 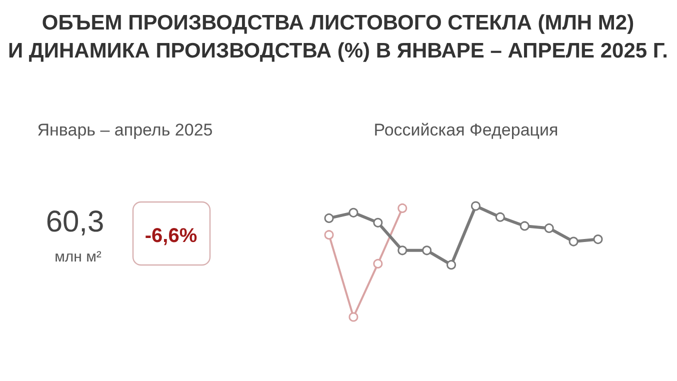 I want to click on text: -6,6%, so click(x=171, y=236).